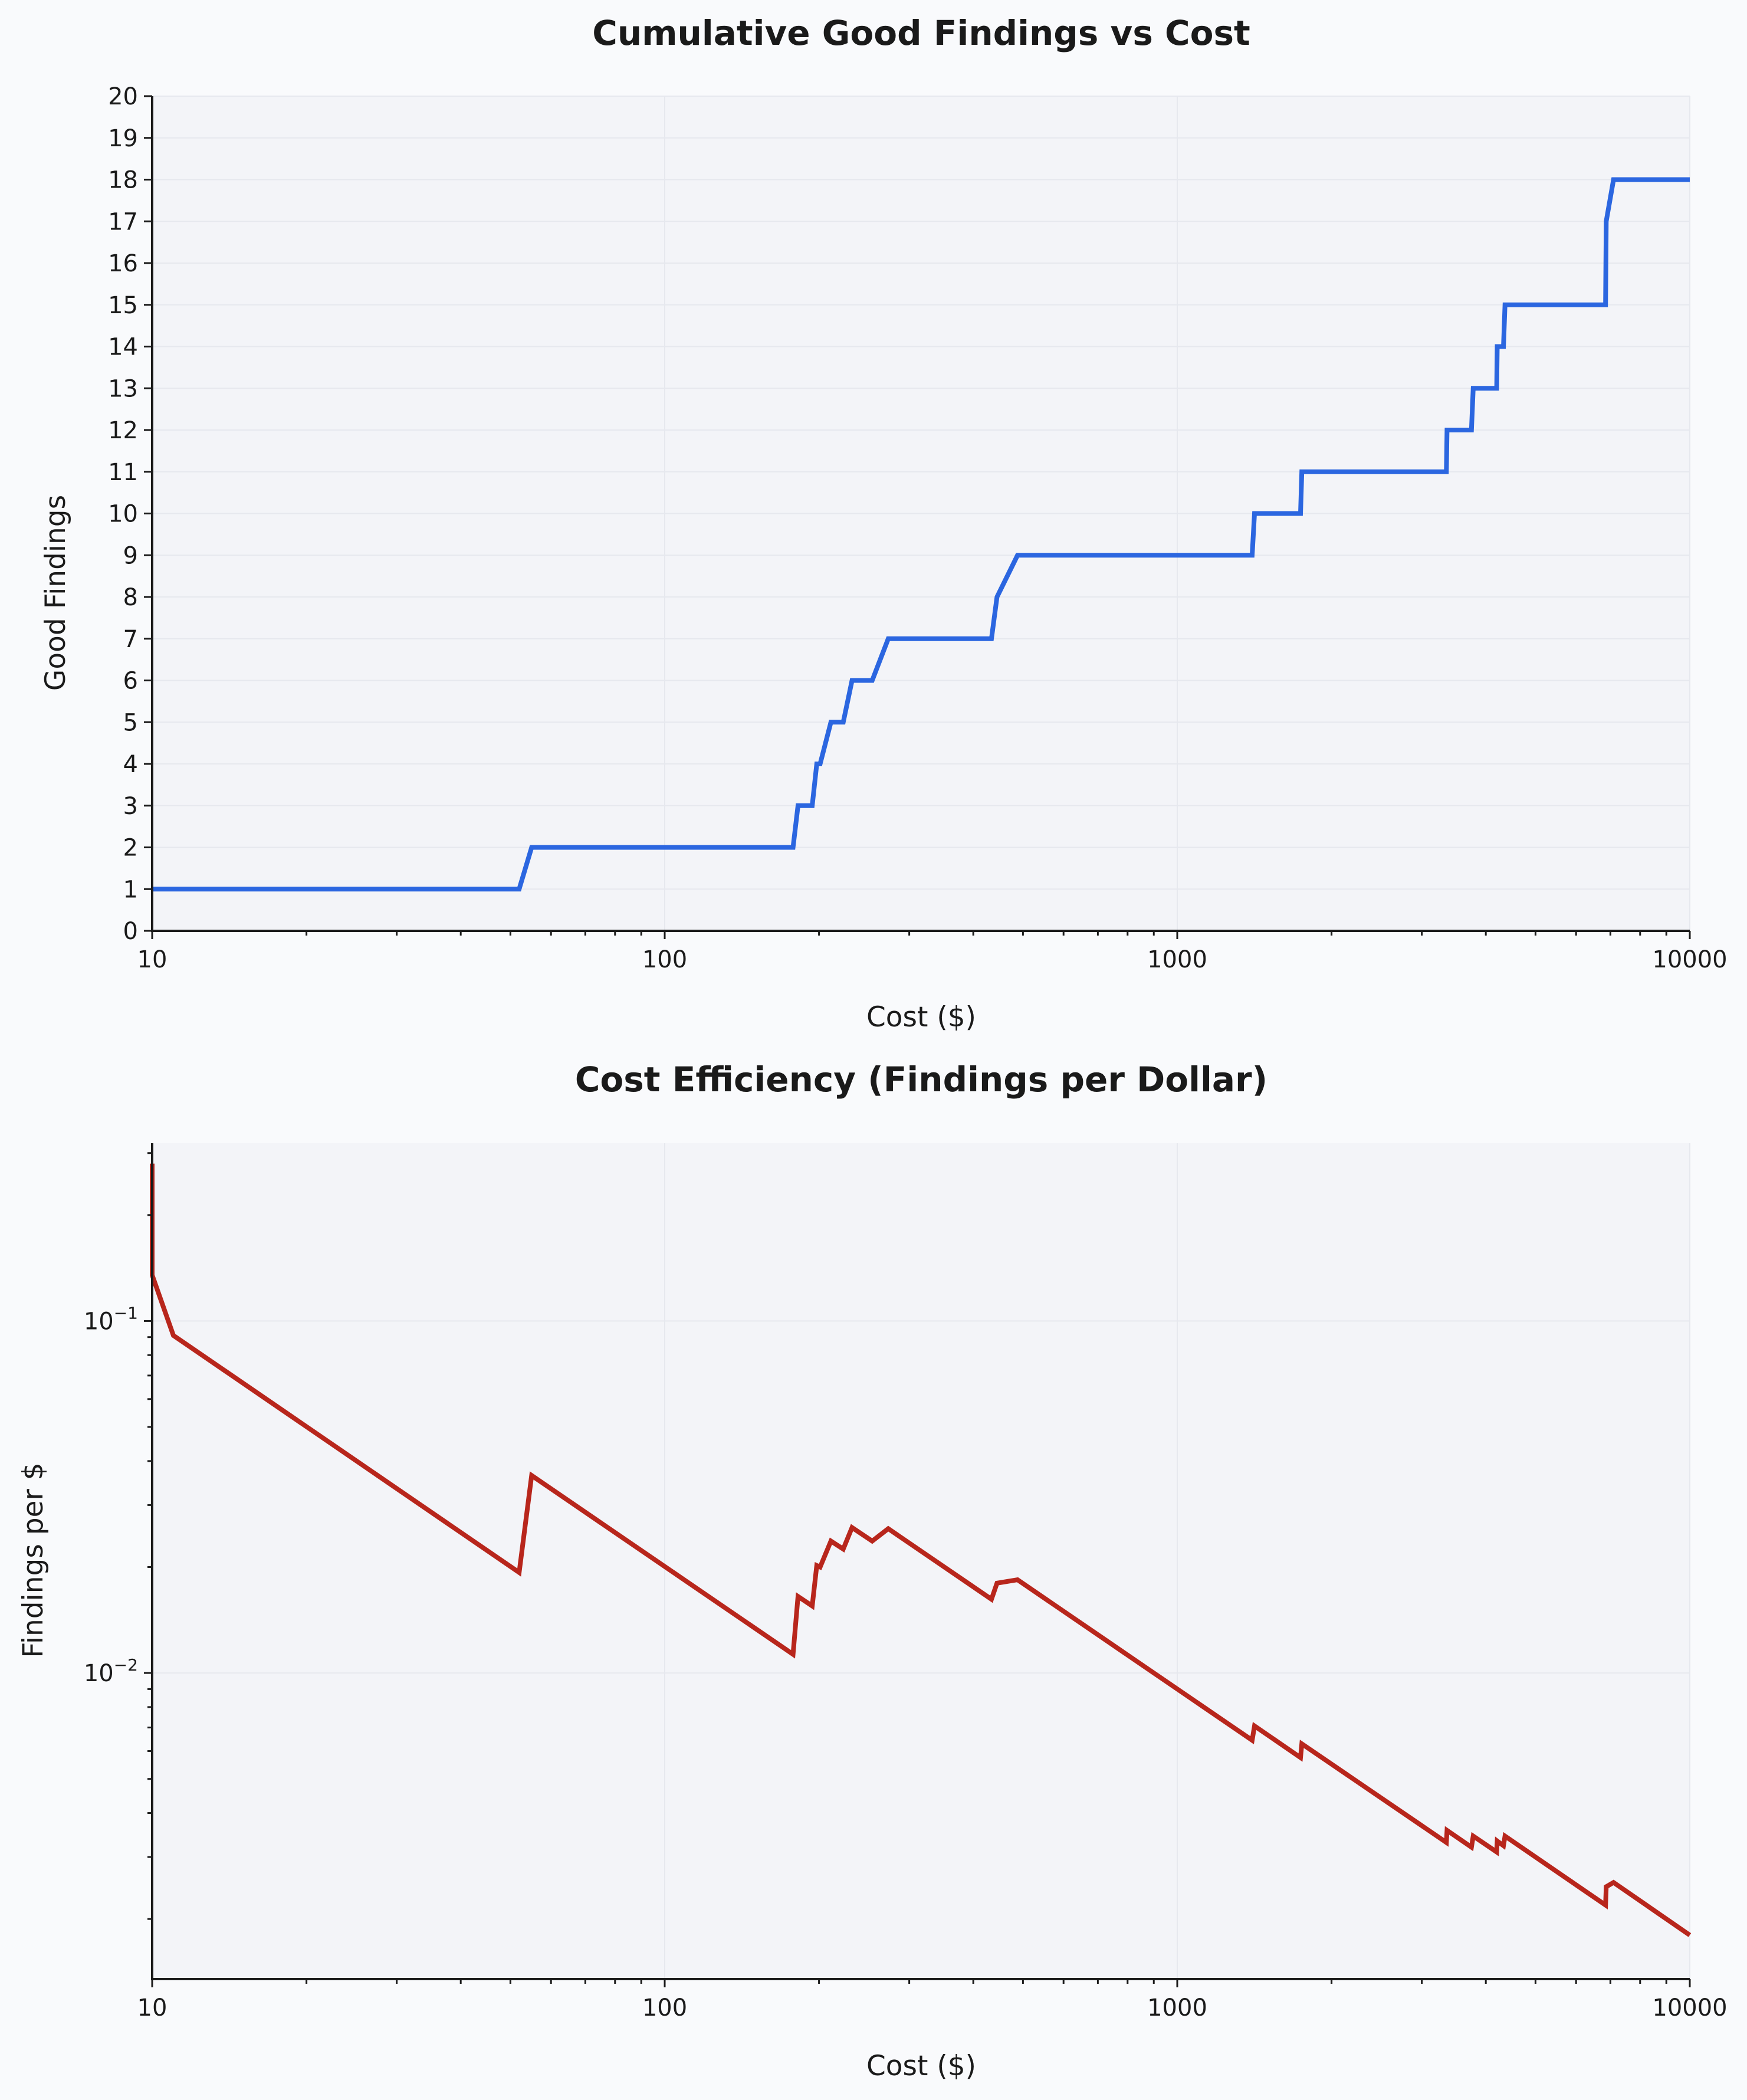 This screenshot has height=2100, width=1747. Describe the element at coordinates (130, 597) in the screenshot. I see `y-tick-label: 8` at that location.